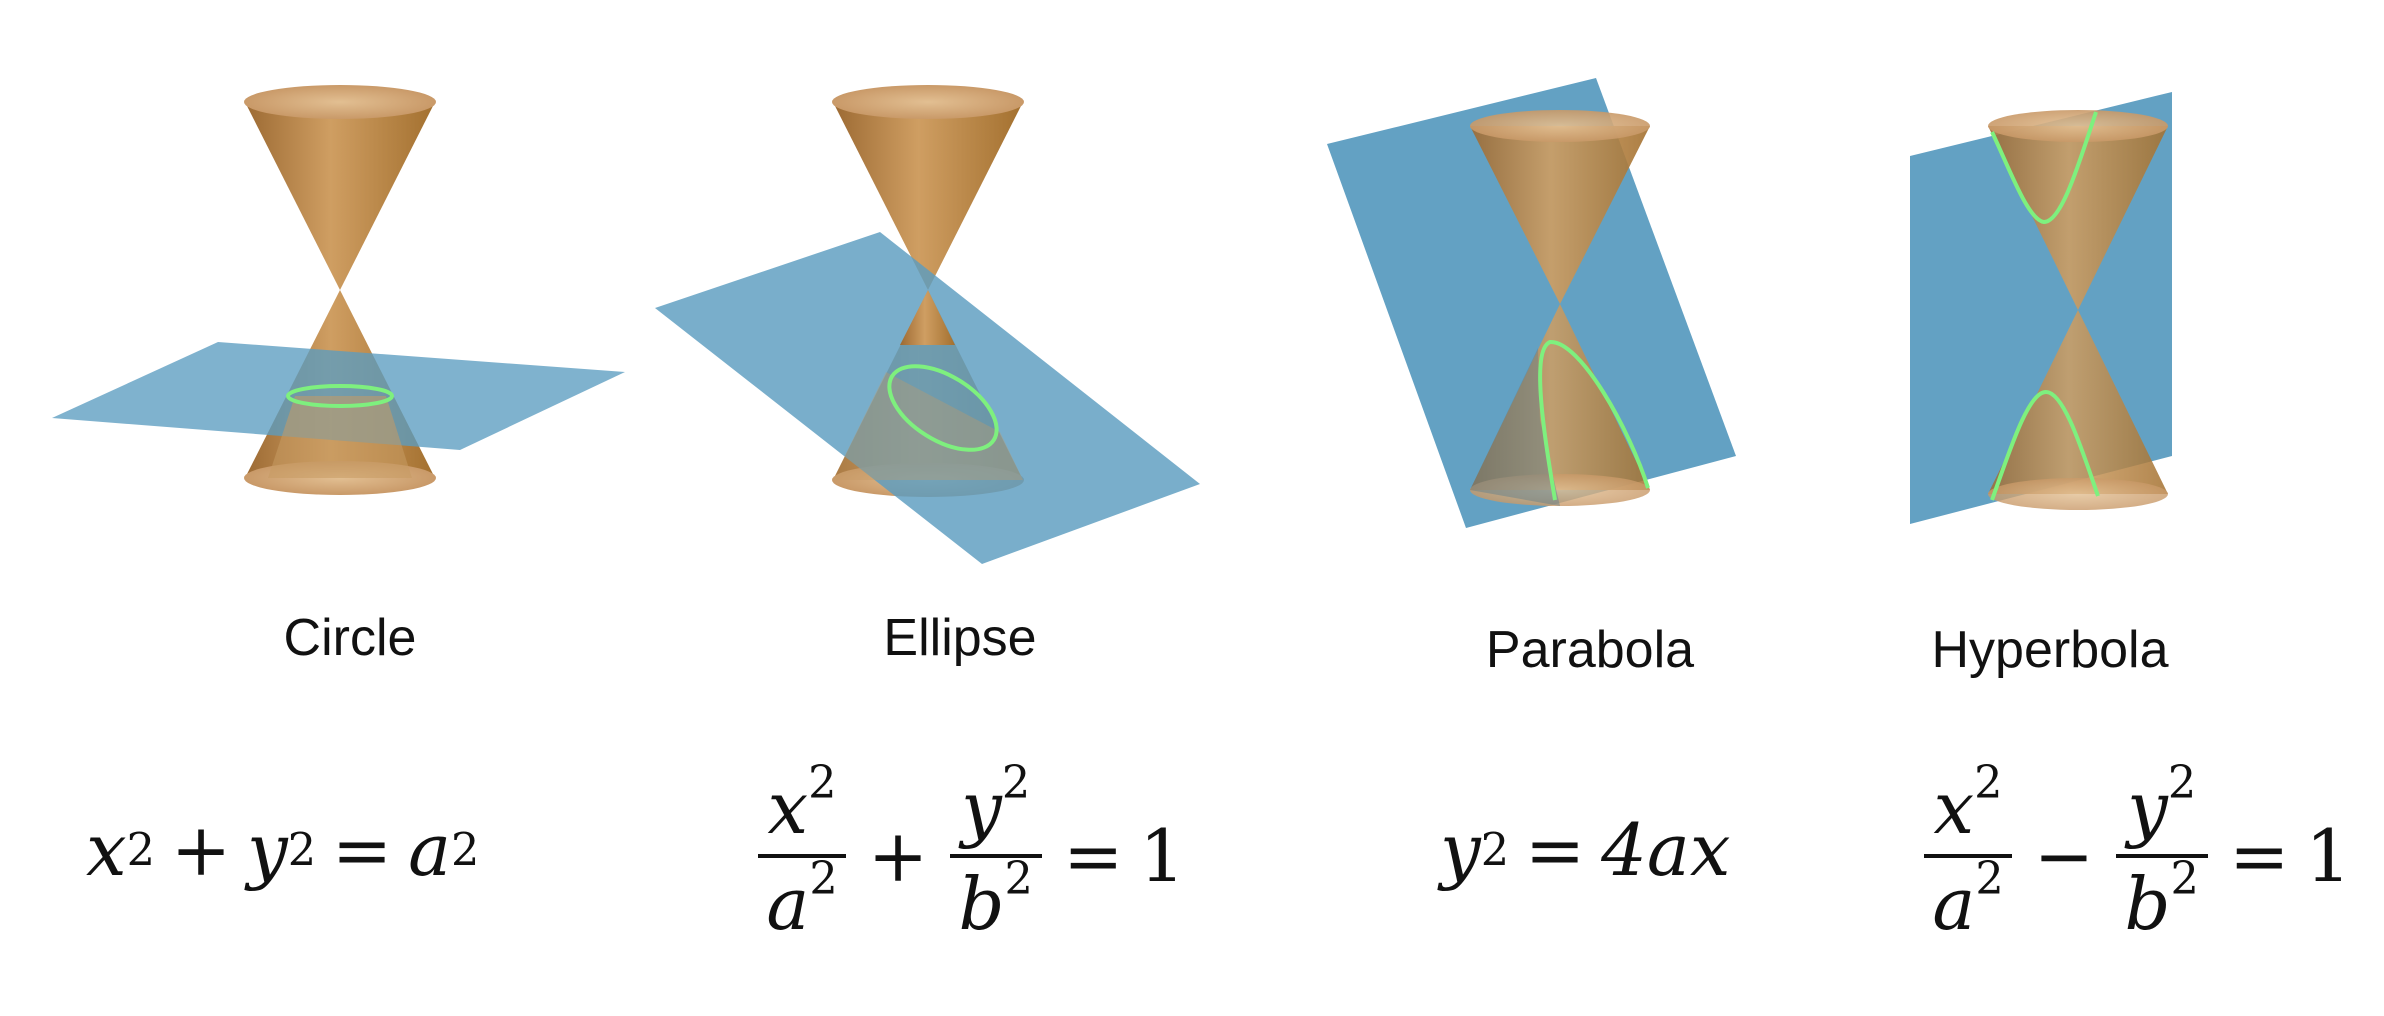 The width and height of the screenshot is (2384, 1016). I want to click on ellipse-label: Ellipse, so click(960, 638).